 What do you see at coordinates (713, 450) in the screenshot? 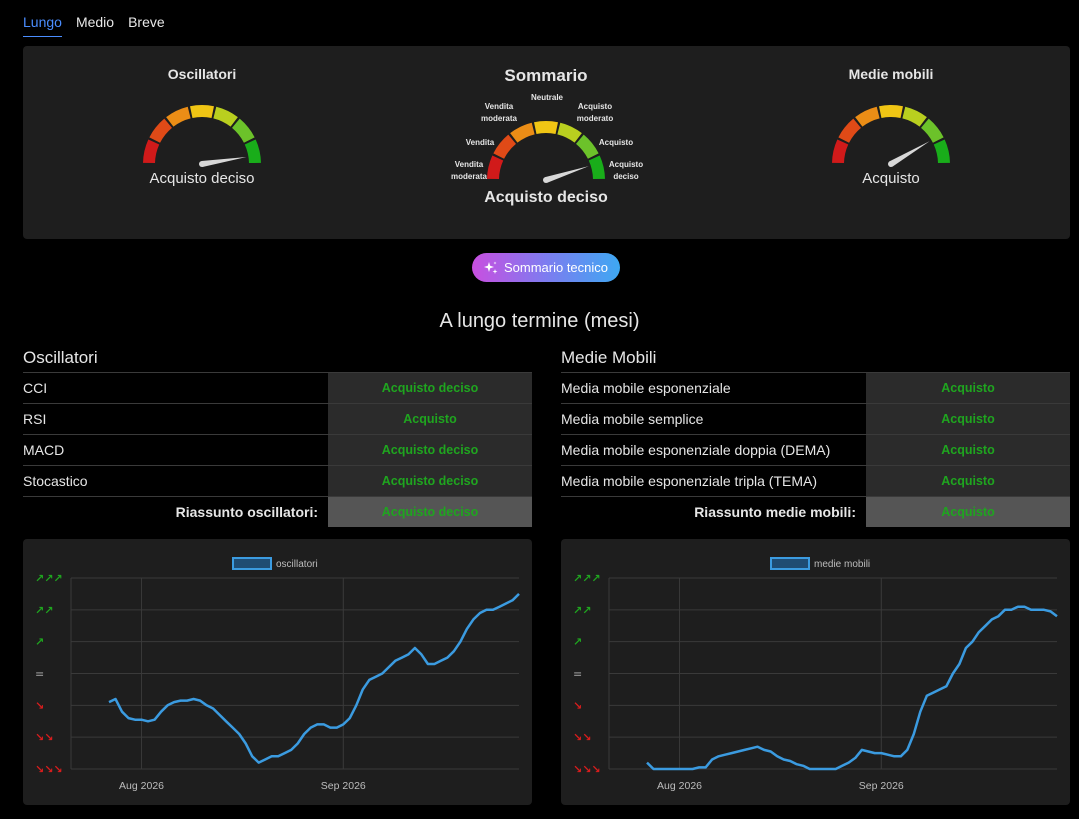
I see `indicator-name: Media mobile esponenziale doppia (DEMA)` at bounding box center [713, 450].